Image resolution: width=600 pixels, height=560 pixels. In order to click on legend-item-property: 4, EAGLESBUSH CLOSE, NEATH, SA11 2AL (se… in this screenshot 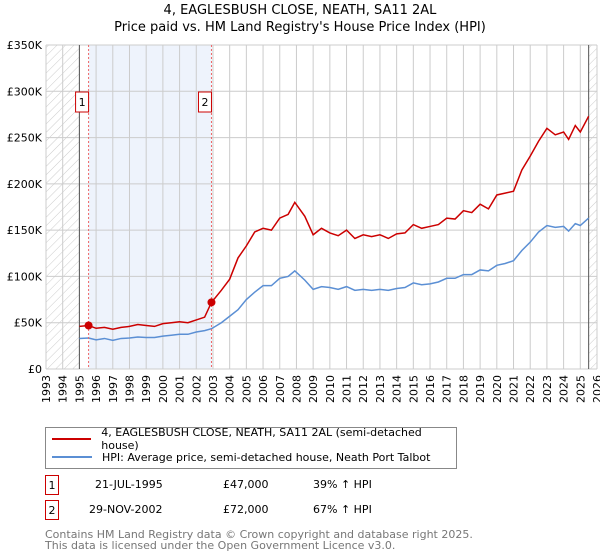, I will do `click(254, 439)`.